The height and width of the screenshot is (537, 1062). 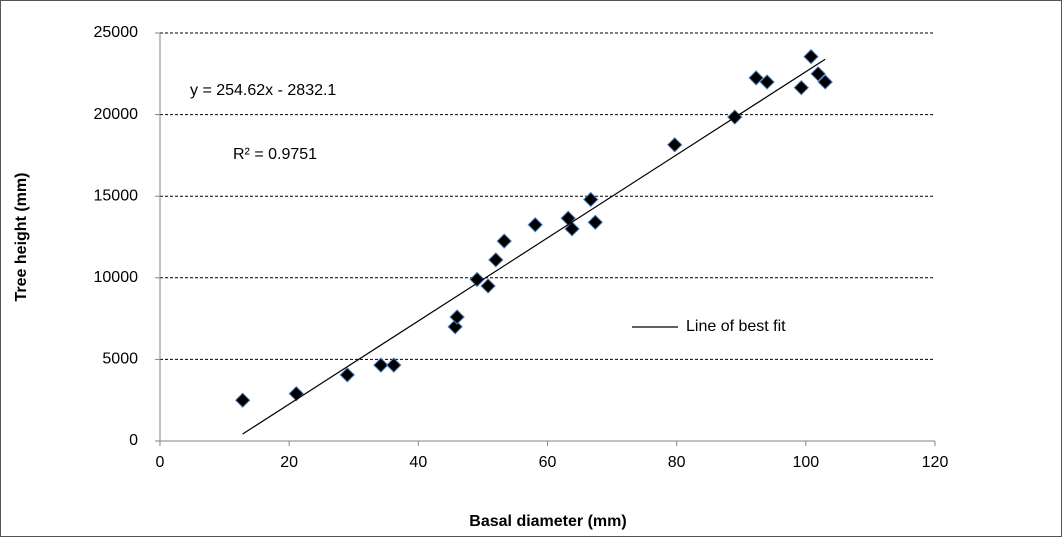 I want to click on annotation: y = 254.62x - 2832.1, so click(x=263, y=90).